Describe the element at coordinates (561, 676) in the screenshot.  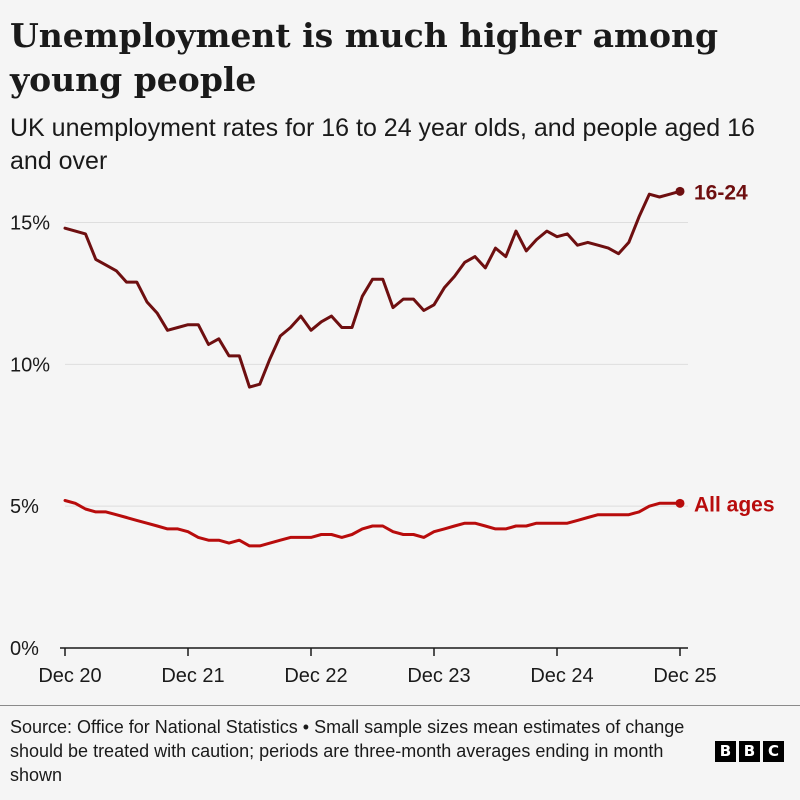
I see `x-tick-label: Dec 24` at that location.